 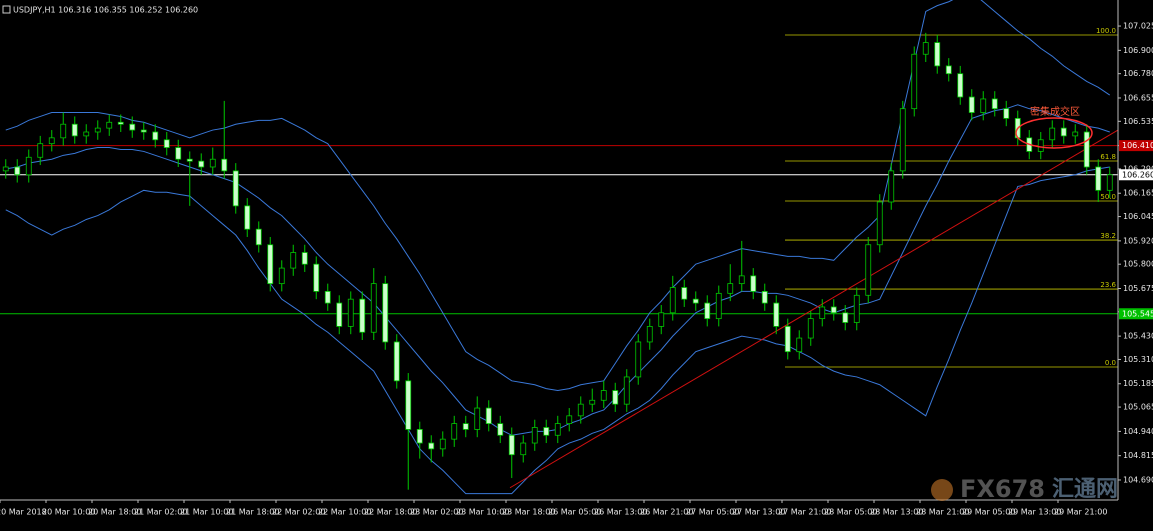 I want to click on x-tick-label: 22 Mar 10:00, so click(x=344, y=512).